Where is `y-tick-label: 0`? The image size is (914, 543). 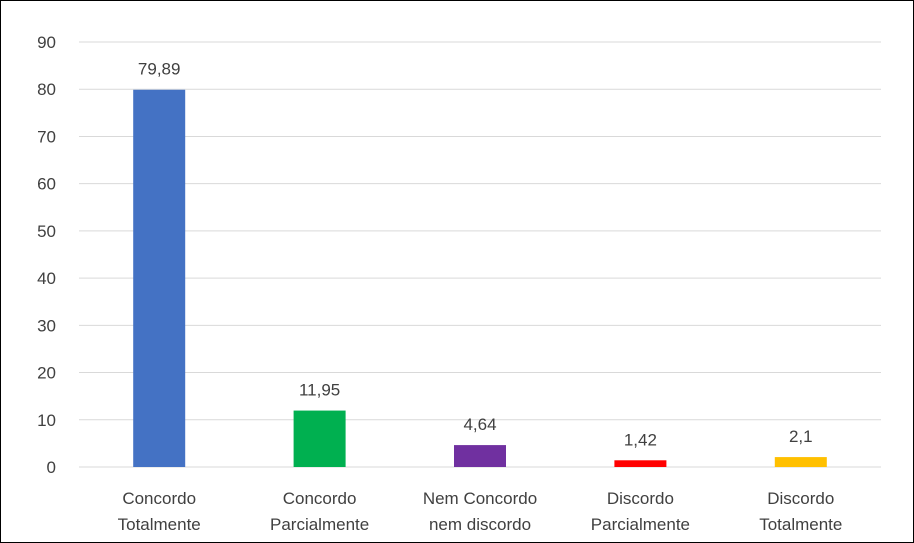
y-tick-label: 0 is located at coordinates (51, 467).